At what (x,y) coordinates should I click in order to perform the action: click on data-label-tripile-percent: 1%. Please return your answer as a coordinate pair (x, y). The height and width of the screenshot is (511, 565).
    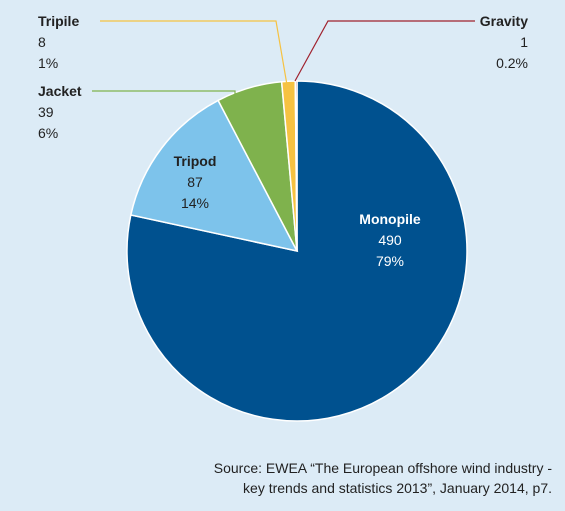
    Looking at the image, I should click on (48, 63).